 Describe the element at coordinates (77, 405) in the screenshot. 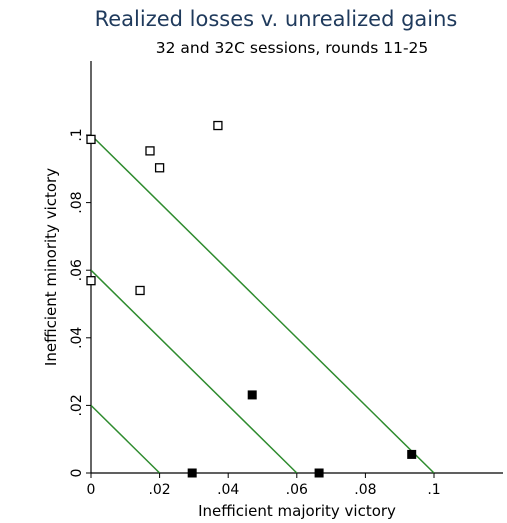

I see `y-tick-label: .02` at that location.